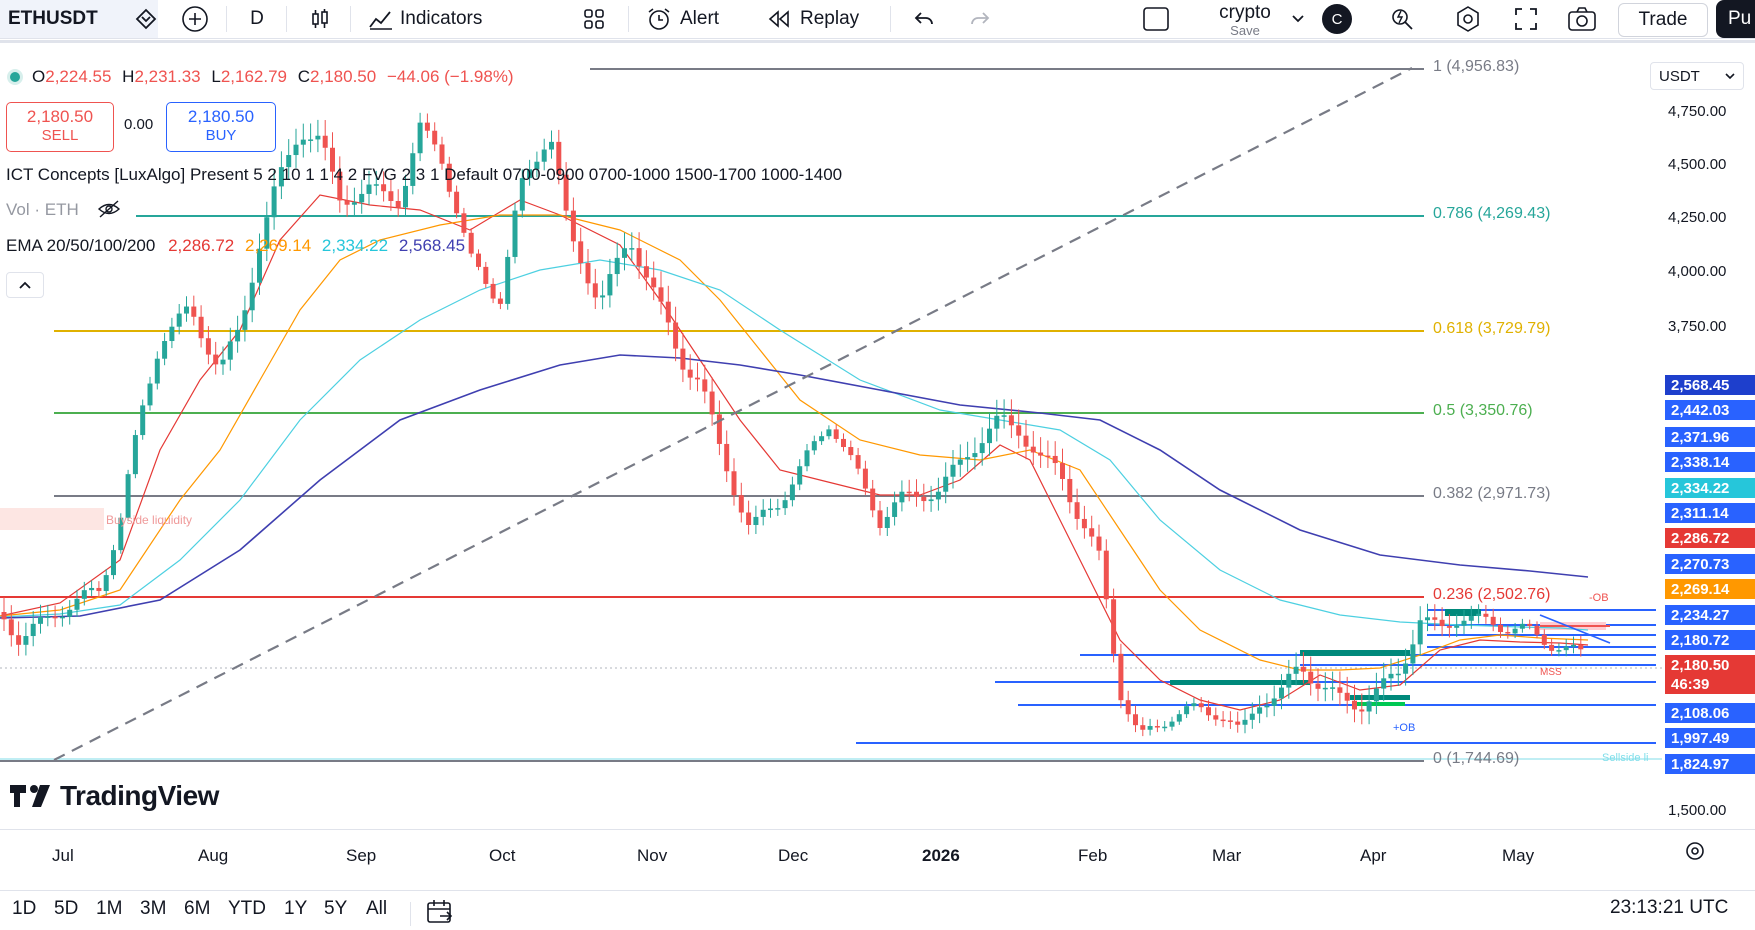 The image size is (1755, 930). What do you see at coordinates (109, 209) in the screenshot?
I see `eye-off-icon` at bounding box center [109, 209].